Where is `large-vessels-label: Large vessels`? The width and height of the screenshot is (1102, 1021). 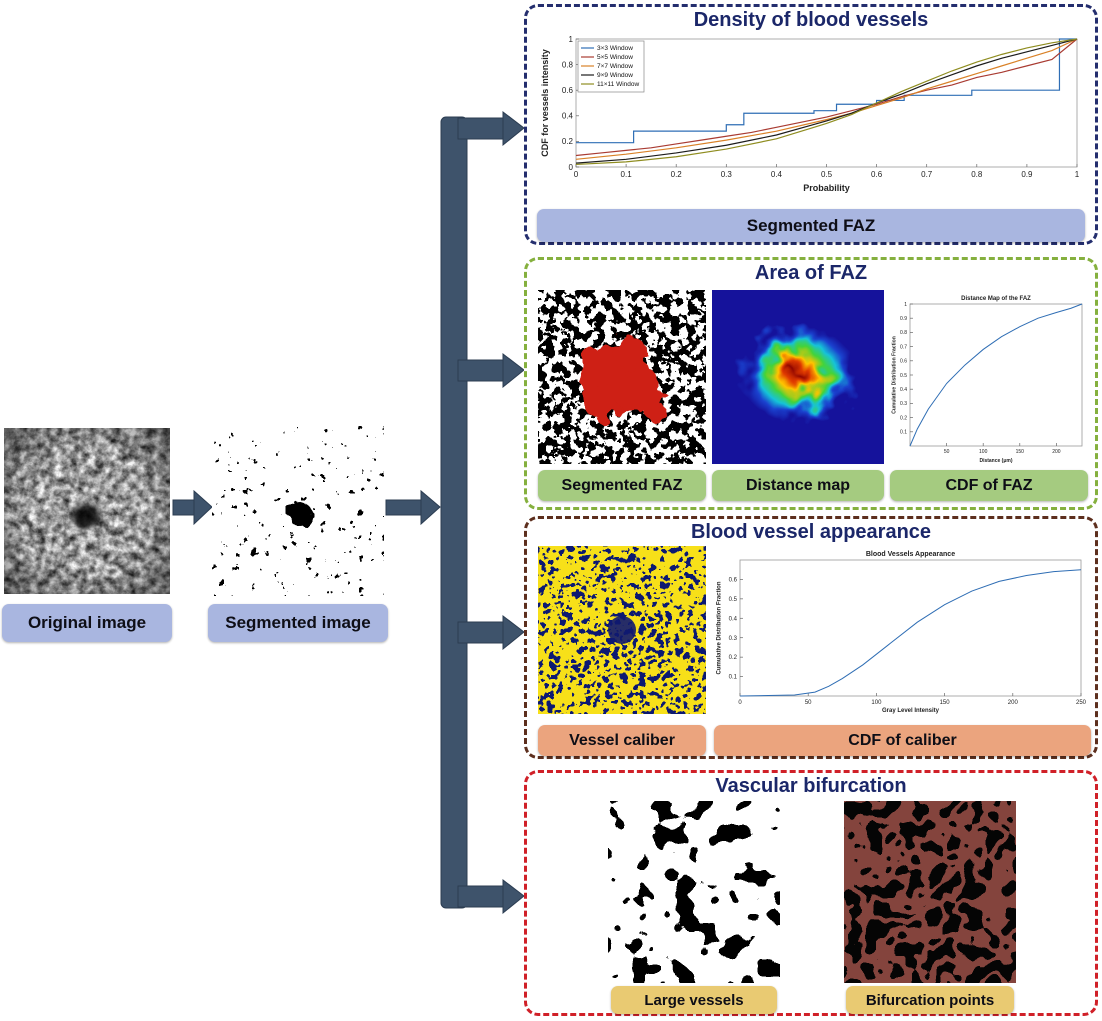 large-vessels-label: Large vessels is located at coordinates (694, 1000).